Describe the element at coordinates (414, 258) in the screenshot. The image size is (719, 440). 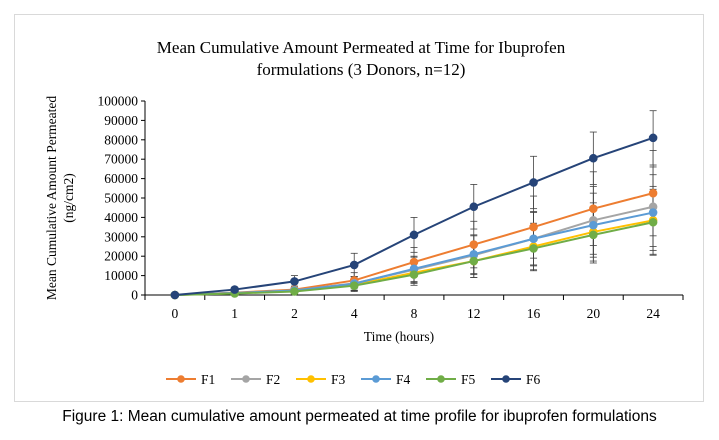
I see `series-f5` at that location.